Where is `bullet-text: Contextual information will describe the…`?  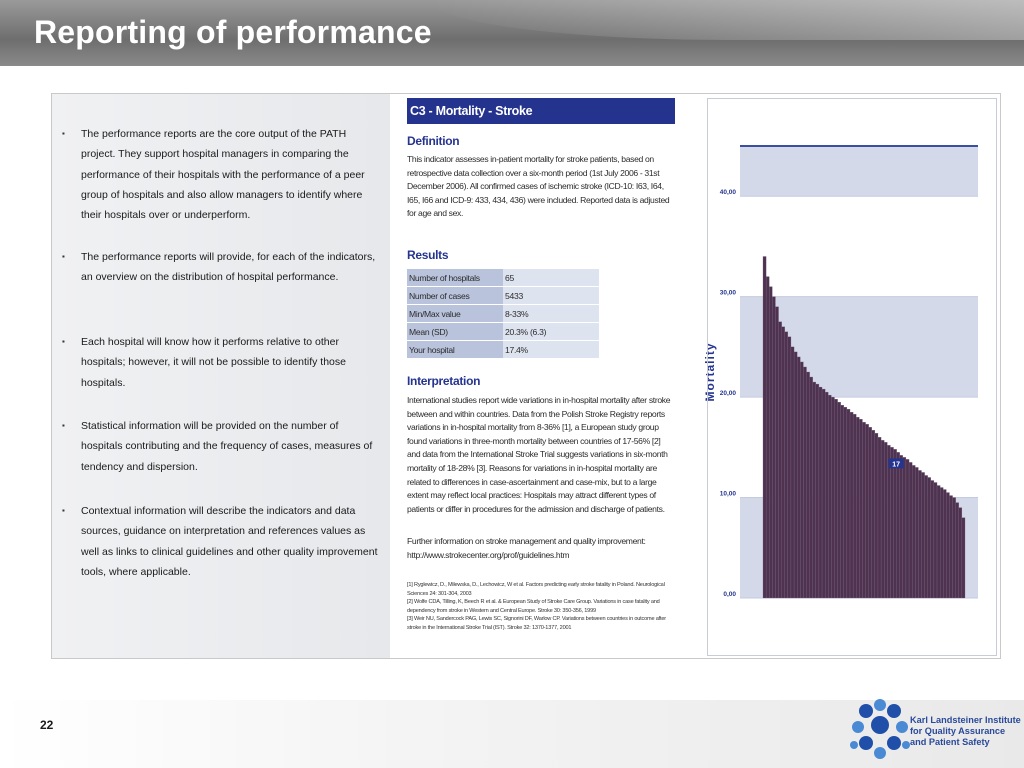 bullet-text: Contextual information will describe the… is located at coordinates (229, 541).